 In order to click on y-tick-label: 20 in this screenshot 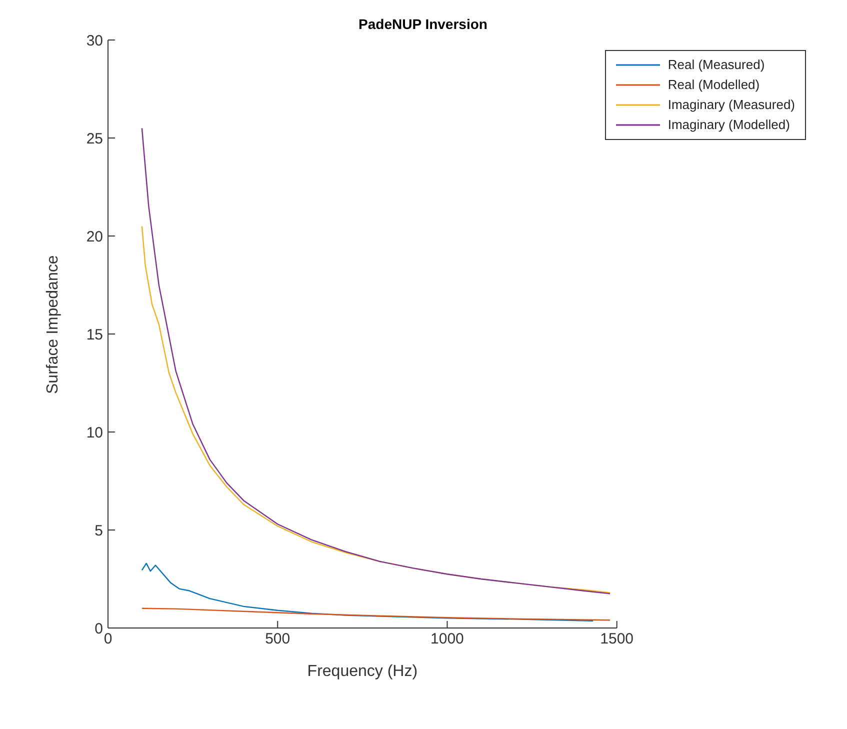, I will do `click(94, 237)`.